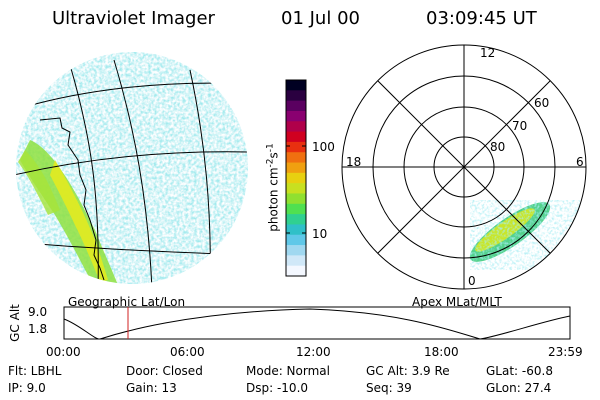  I want to click on geographic-caption: Geographic Lat/Lon, so click(127, 302).